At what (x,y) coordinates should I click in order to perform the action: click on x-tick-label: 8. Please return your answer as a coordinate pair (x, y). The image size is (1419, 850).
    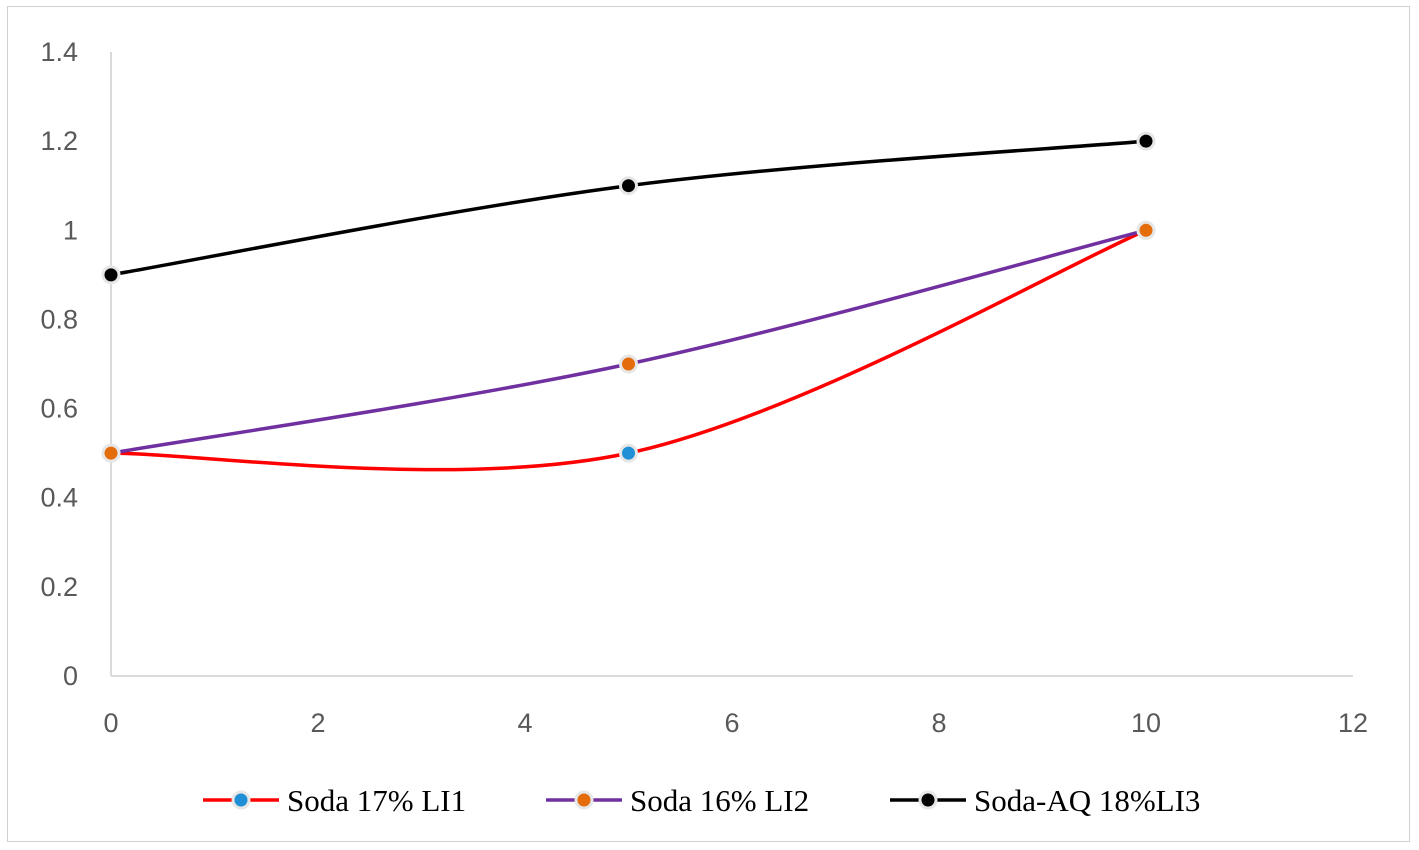
    Looking at the image, I should click on (938, 723).